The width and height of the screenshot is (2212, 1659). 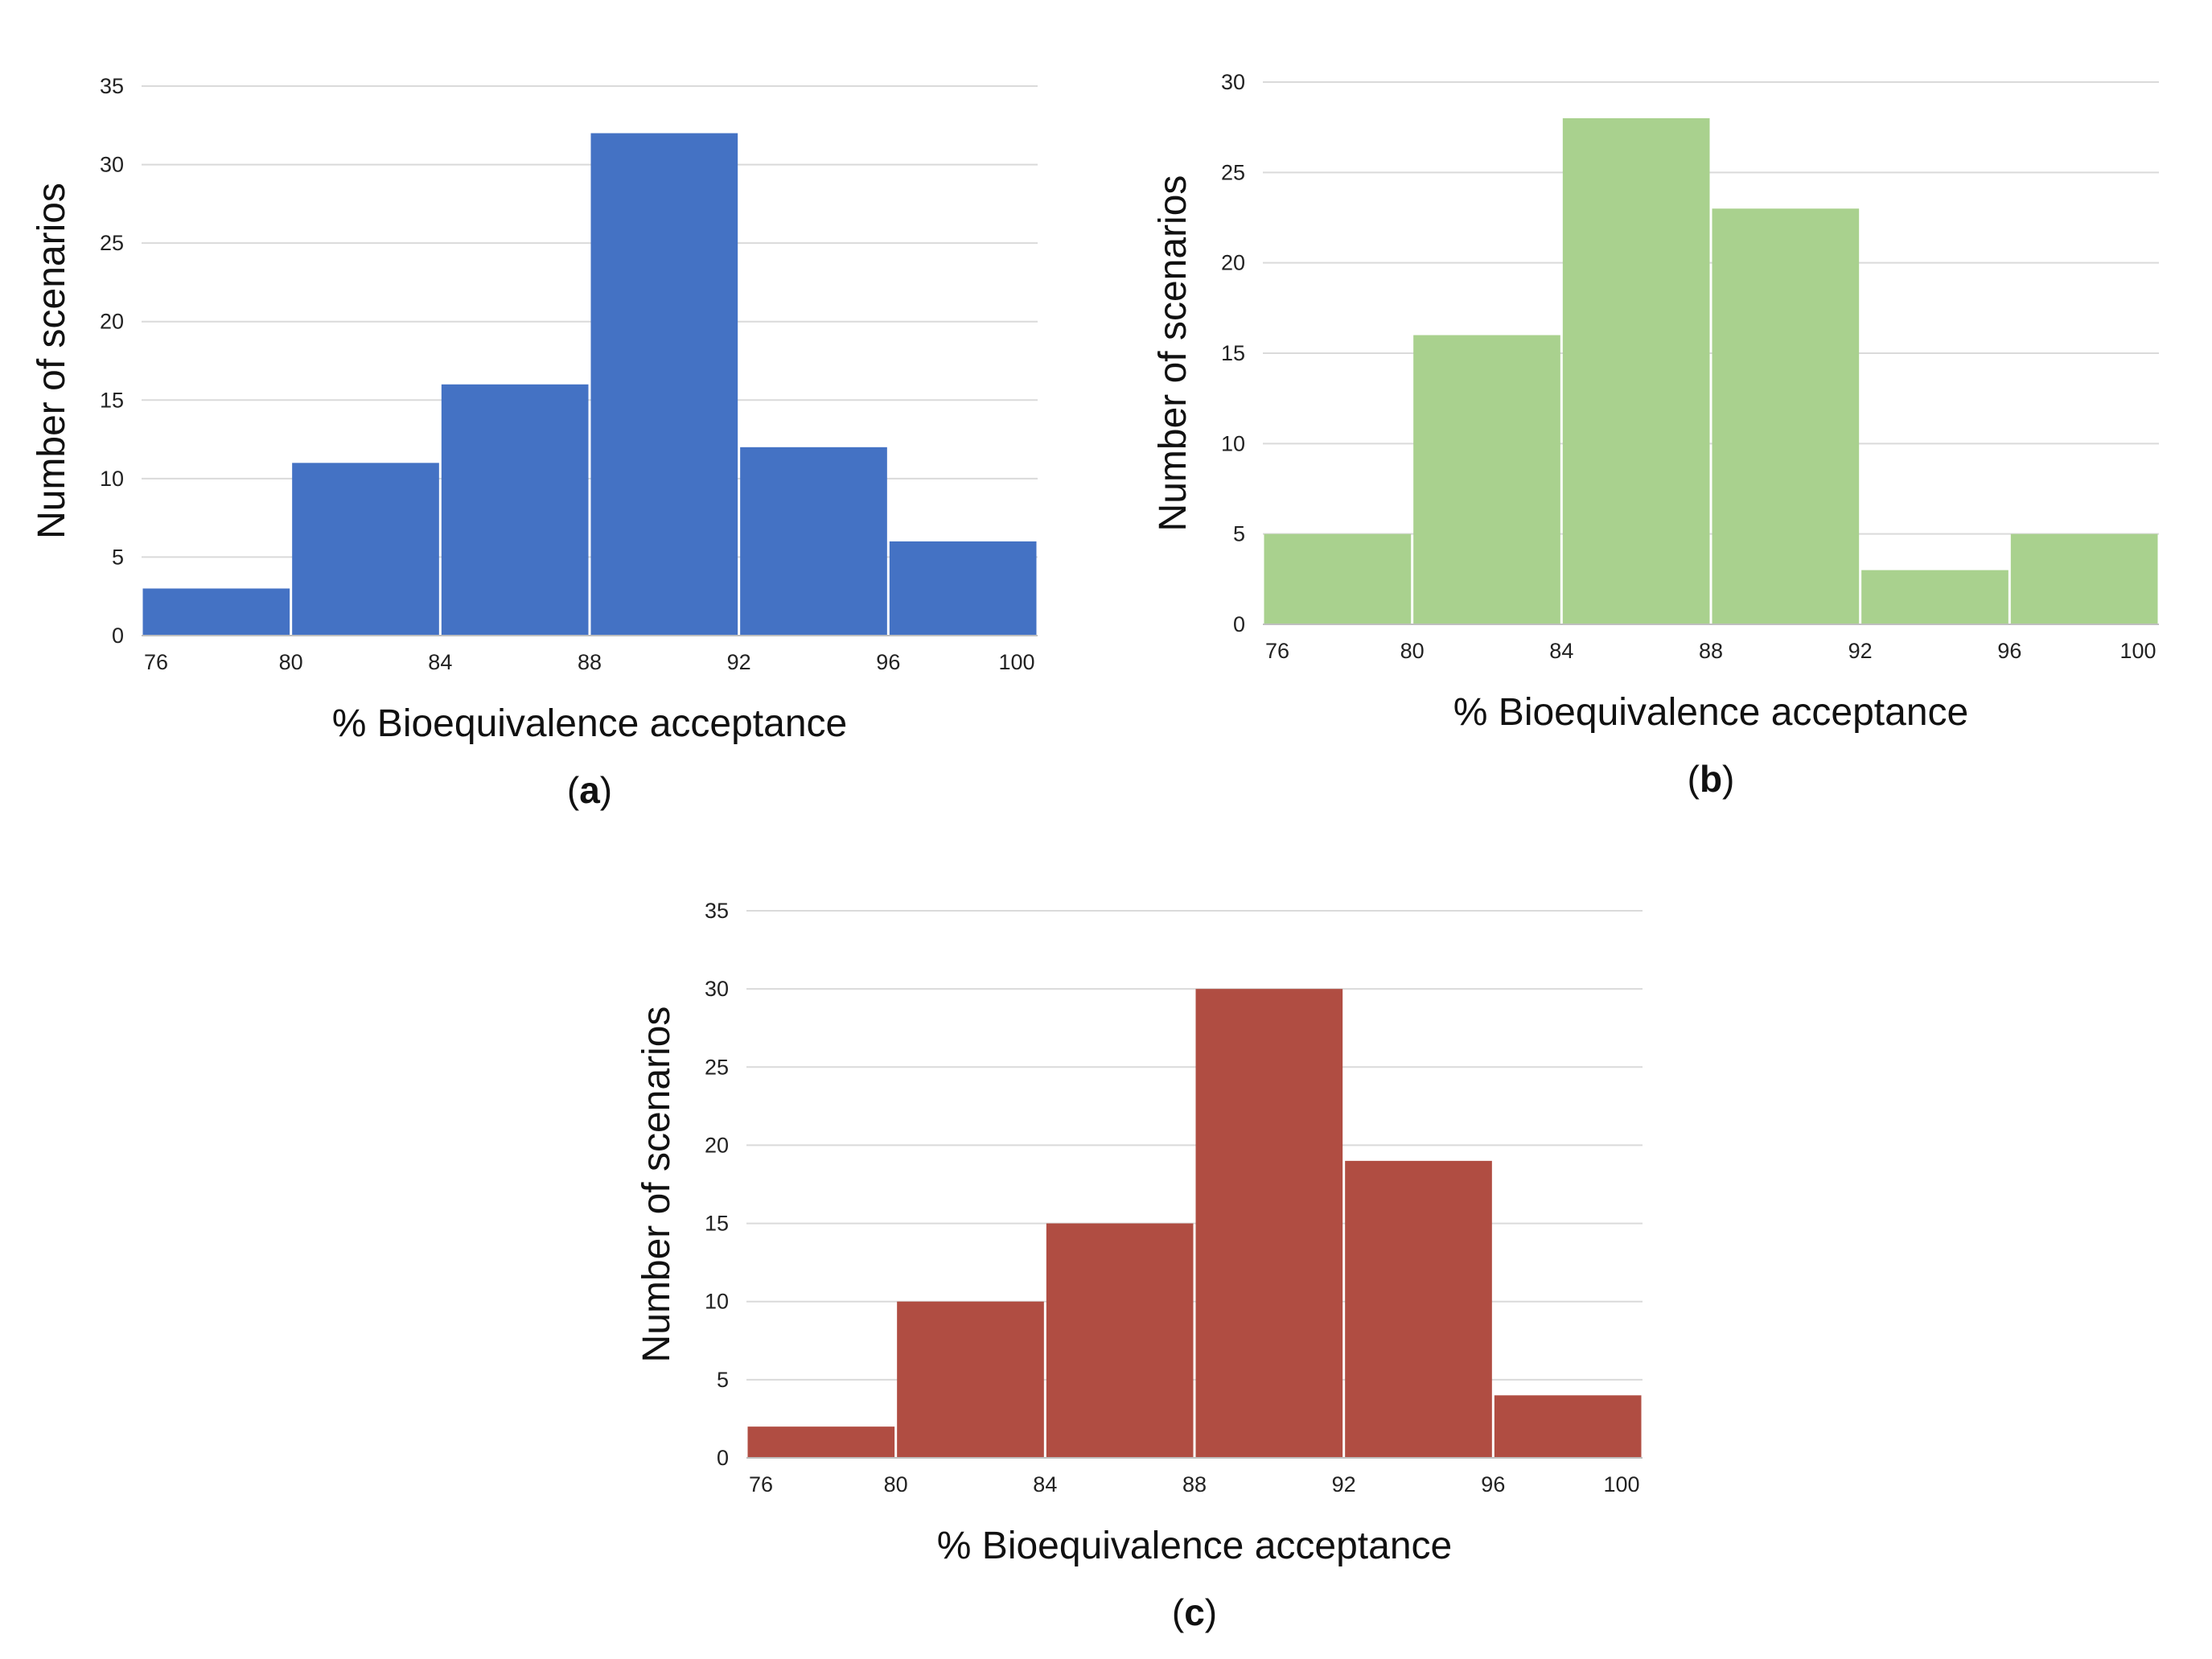 I want to click on panel-label: (a), so click(x=589, y=790).